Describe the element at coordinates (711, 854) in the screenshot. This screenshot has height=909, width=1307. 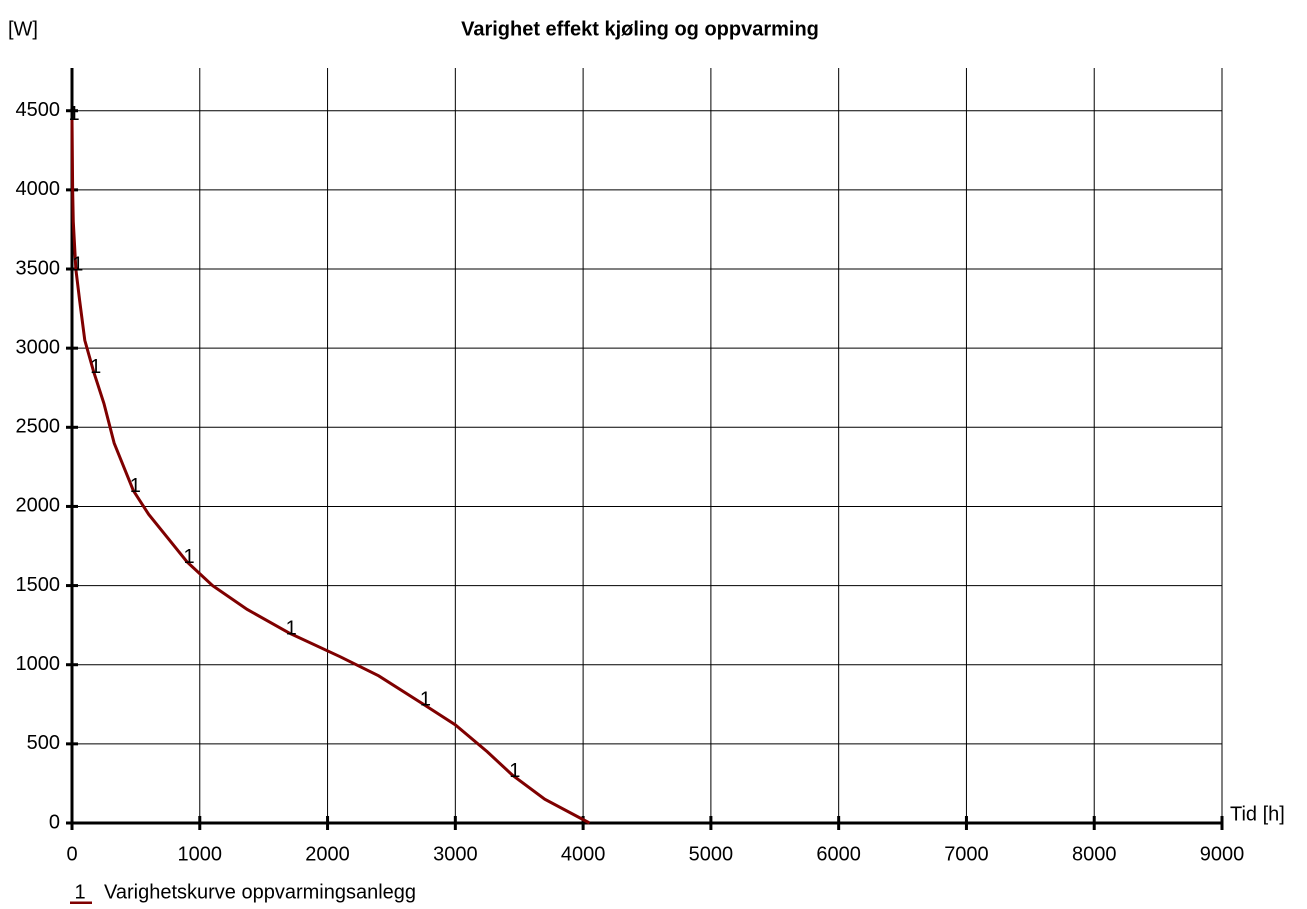
I see `x-tick-label: 5000` at that location.